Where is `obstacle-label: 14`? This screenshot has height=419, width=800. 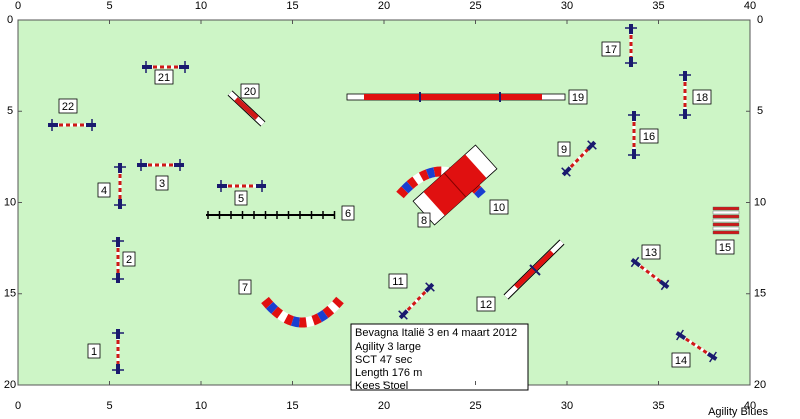 obstacle-label: 14 is located at coordinates (681, 361).